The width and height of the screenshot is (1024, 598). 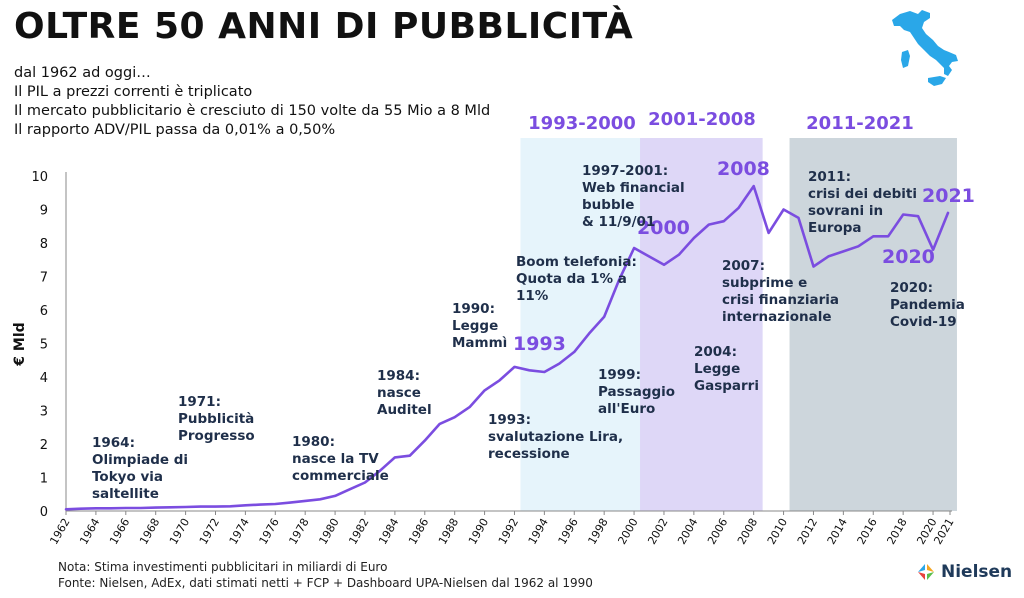 What do you see at coordinates (20, 344) in the screenshot?
I see `y-axis-label: € Mld` at bounding box center [20, 344].